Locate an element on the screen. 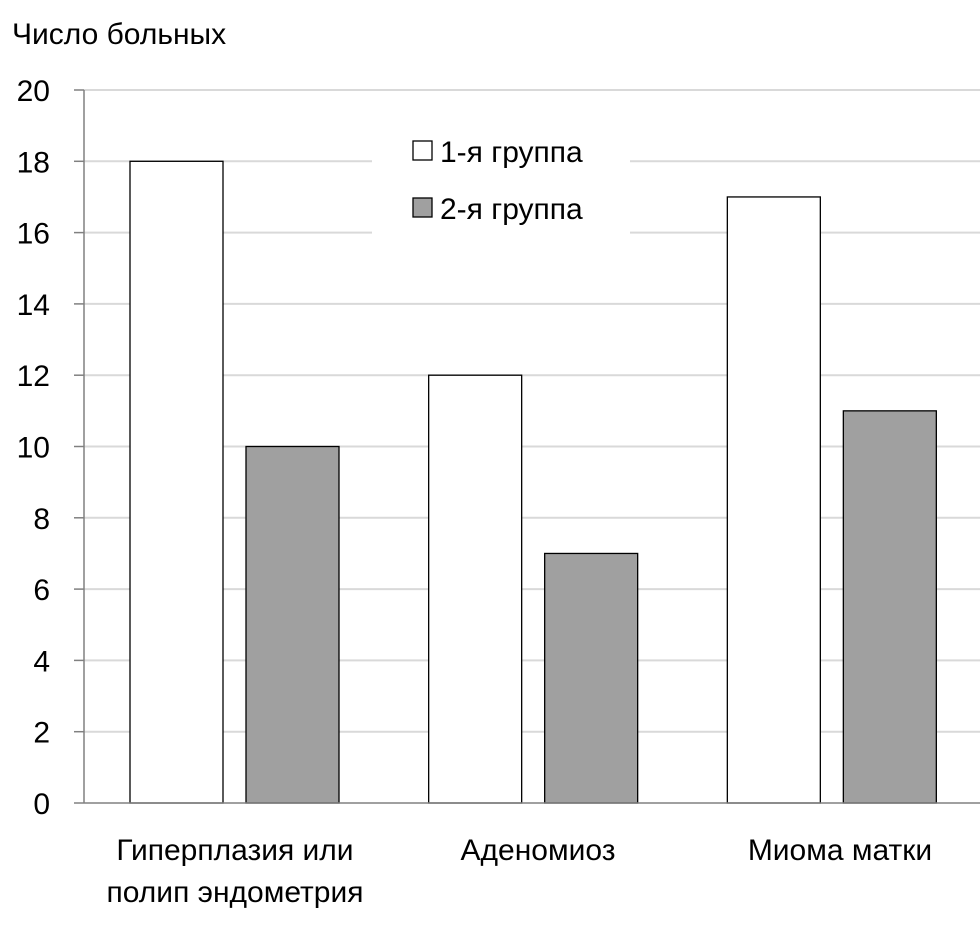  legend-item-series-1: 1-я группа is located at coordinates (497, 152).